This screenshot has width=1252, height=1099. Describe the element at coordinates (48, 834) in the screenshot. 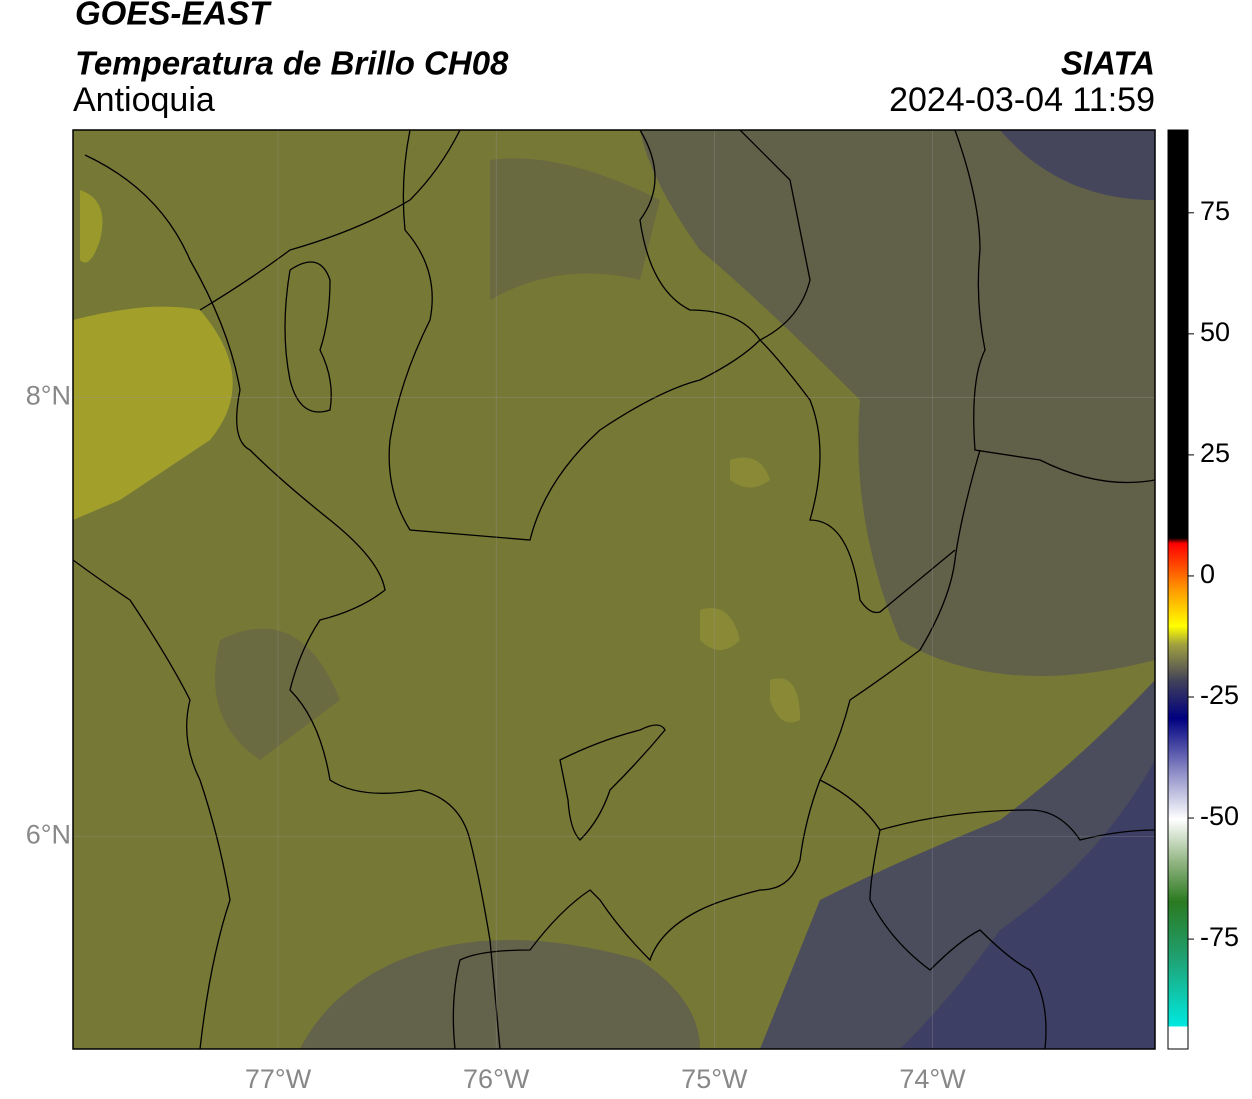

I see `y-tick-label: 6°N` at that location.